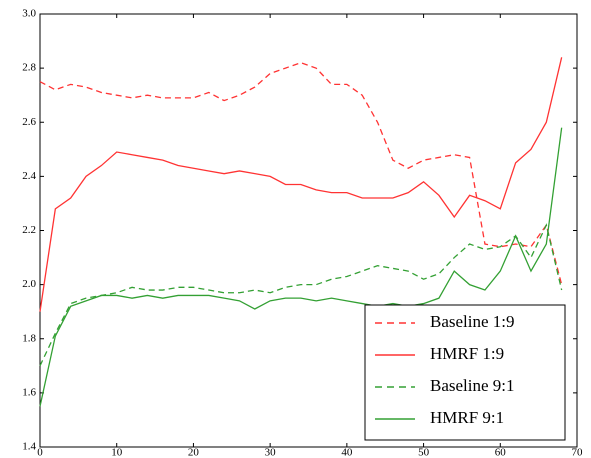 The height and width of the screenshot is (458, 591). I want to click on y-tick-label: 1.8, so click(29, 338).